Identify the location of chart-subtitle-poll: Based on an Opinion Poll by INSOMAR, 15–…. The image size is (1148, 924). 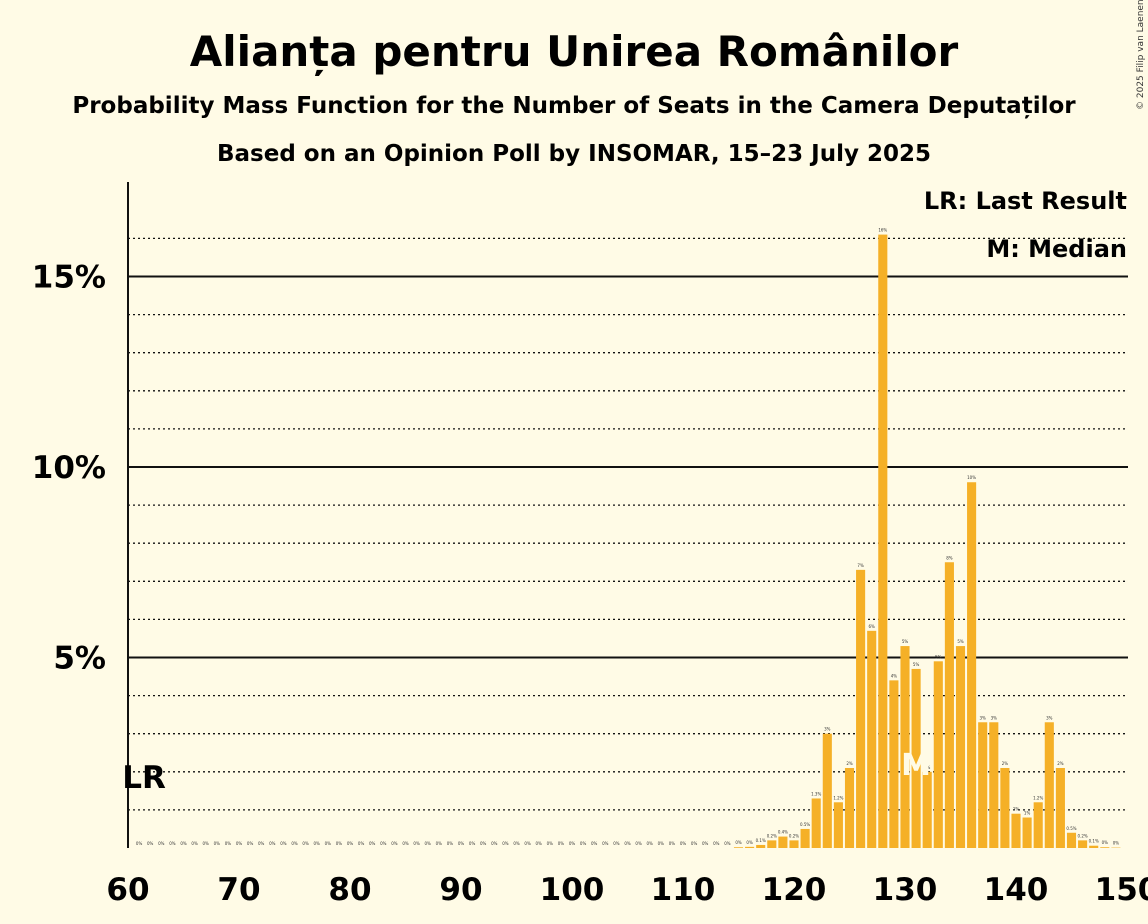
(574, 154).